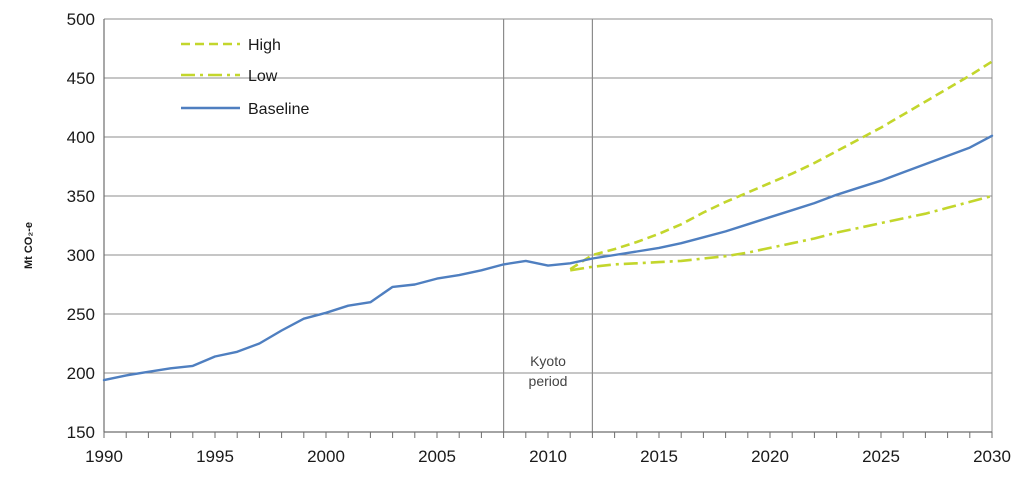  What do you see at coordinates (215, 456) in the screenshot?
I see `x-tick-label: 1995` at bounding box center [215, 456].